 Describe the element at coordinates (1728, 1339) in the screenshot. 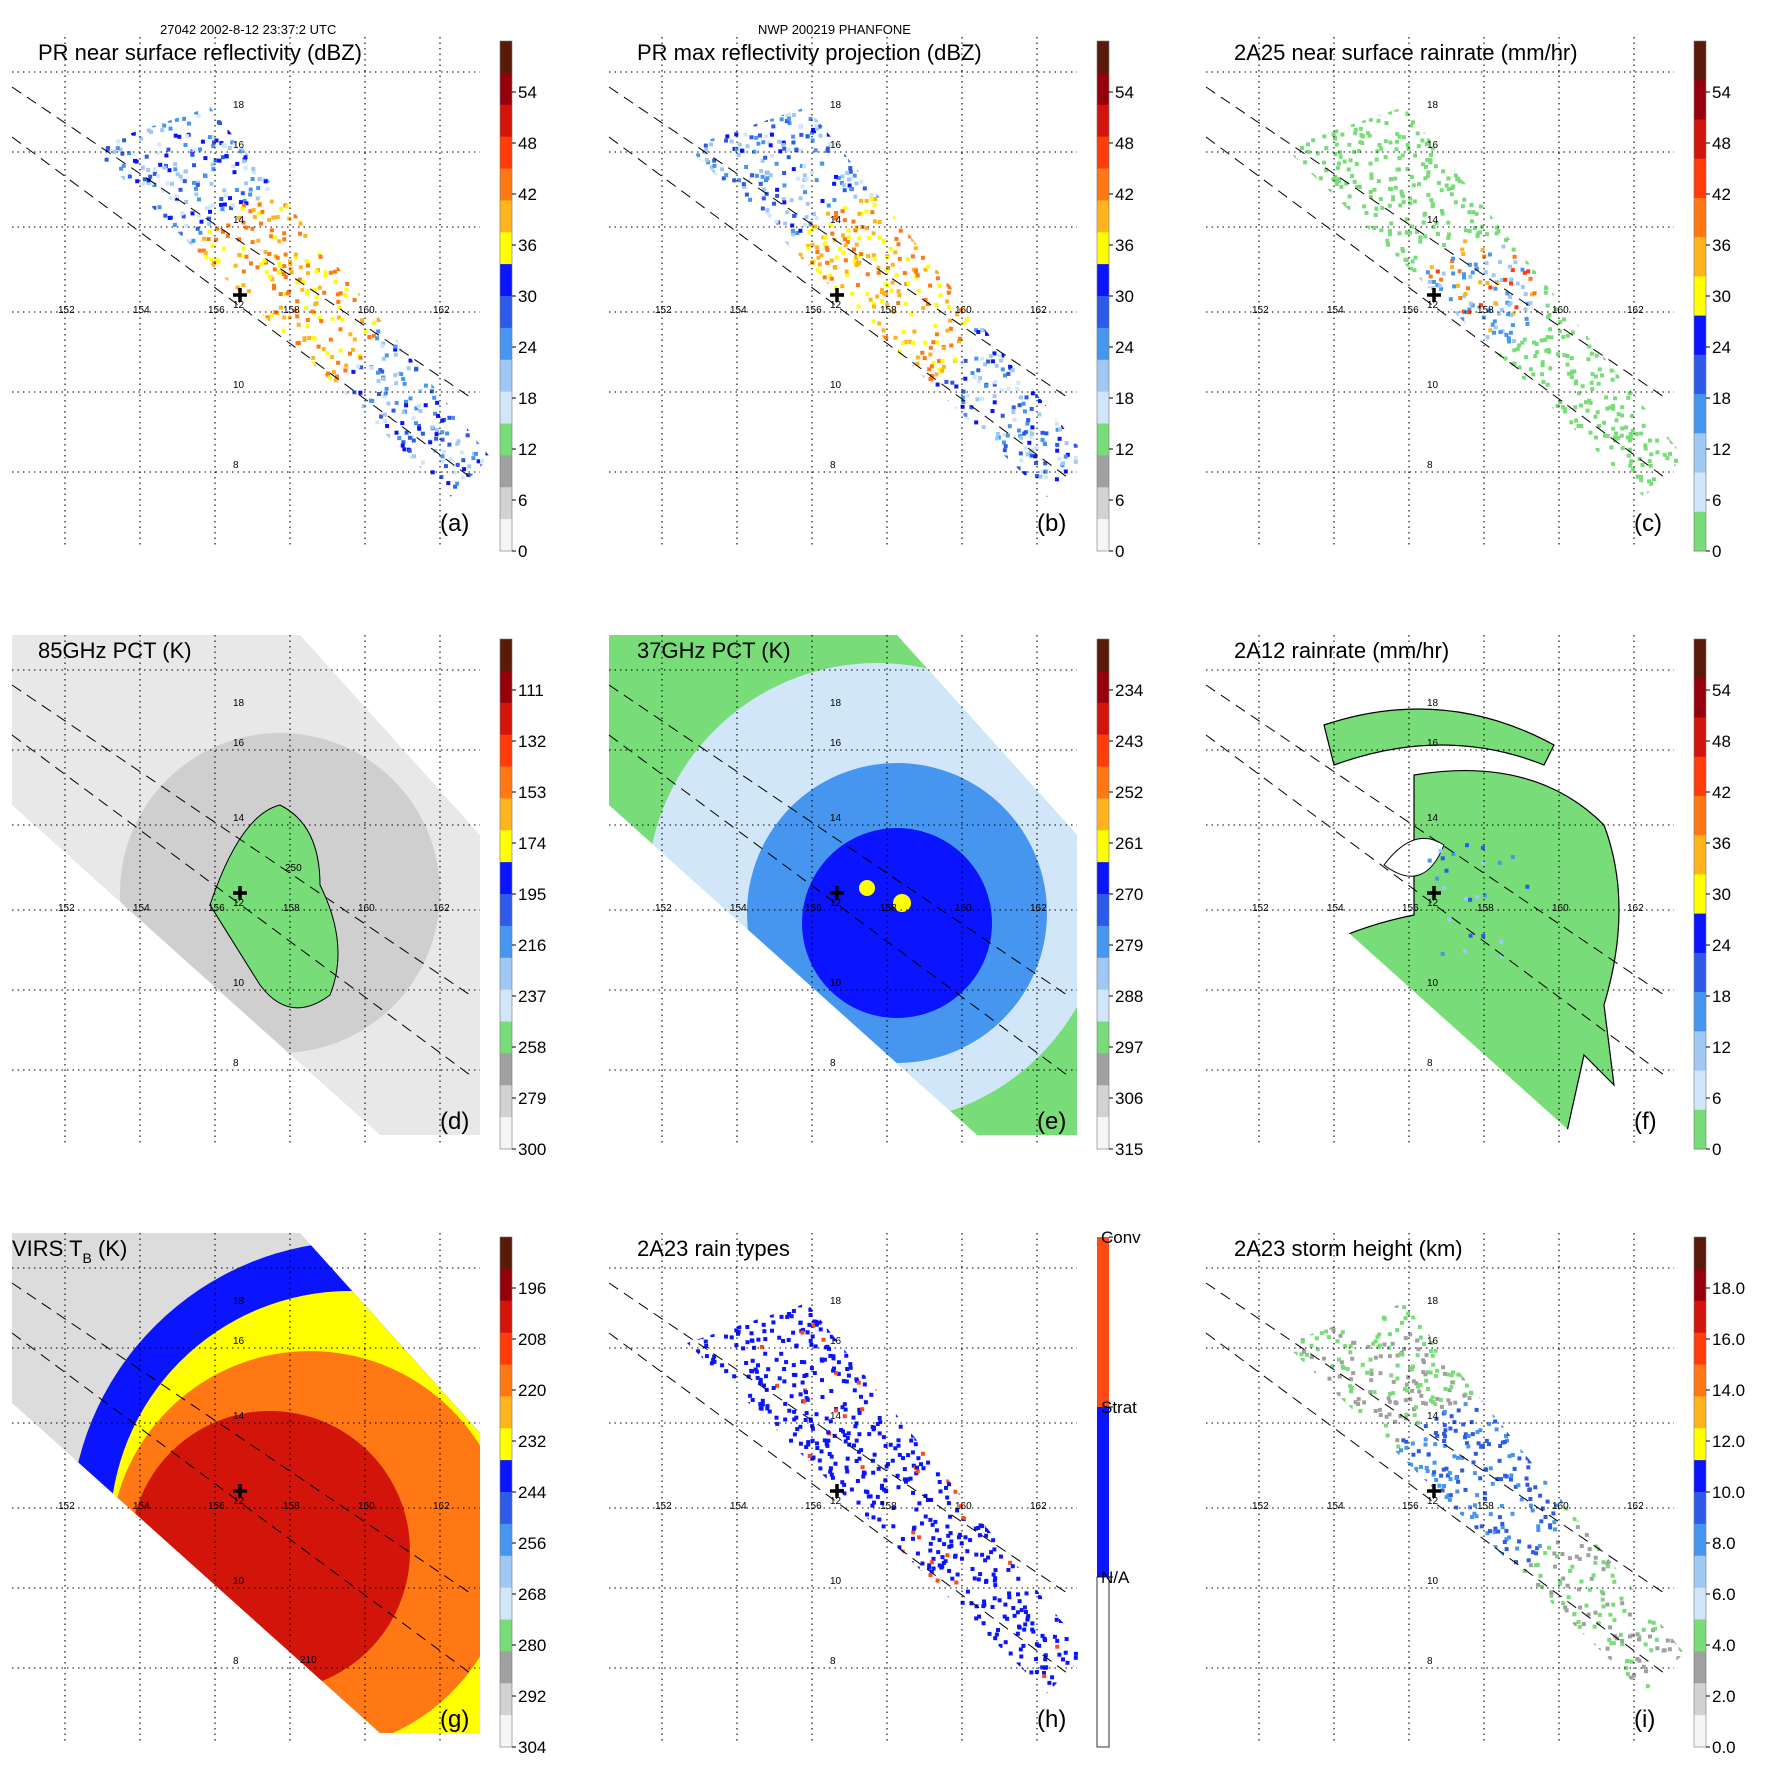

I see `colorbar-tick-label: 16.0` at that location.